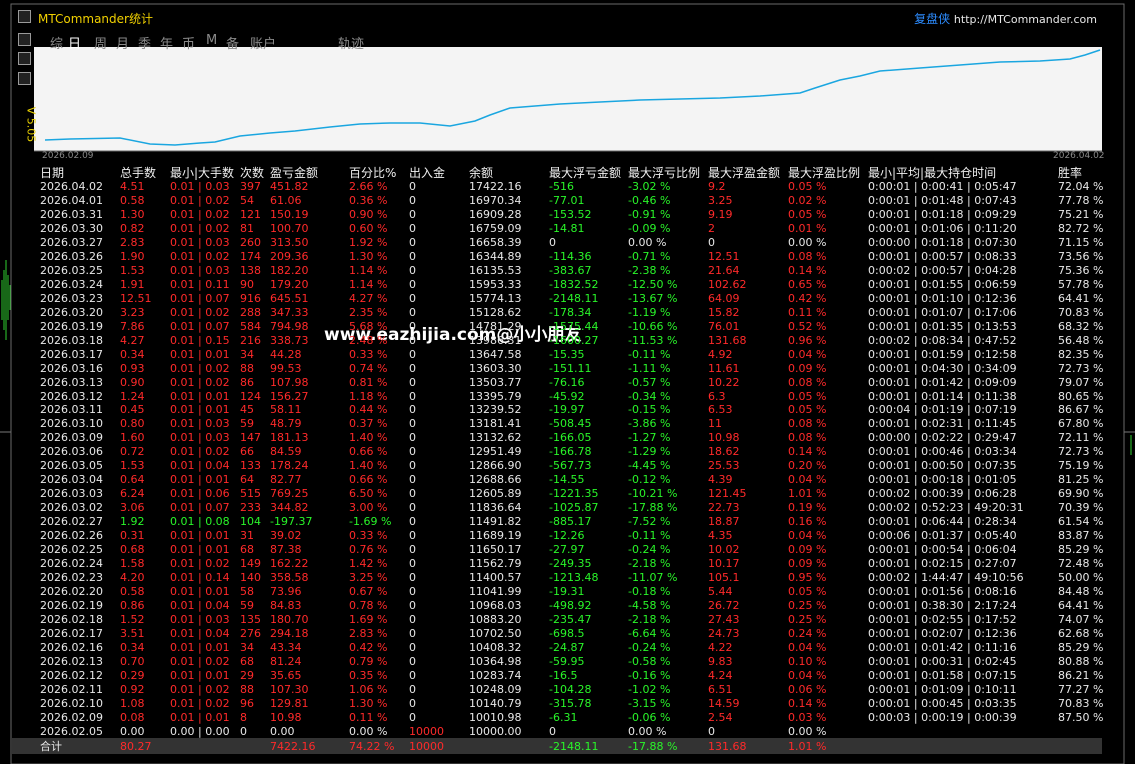 The height and width of the screenshot is (764, 1135). Describe the element at coordinates (942, 564) in the screenshot. I see `table-cell: 0:00:01 | 0:02:15 | 0:27:07` at that location.